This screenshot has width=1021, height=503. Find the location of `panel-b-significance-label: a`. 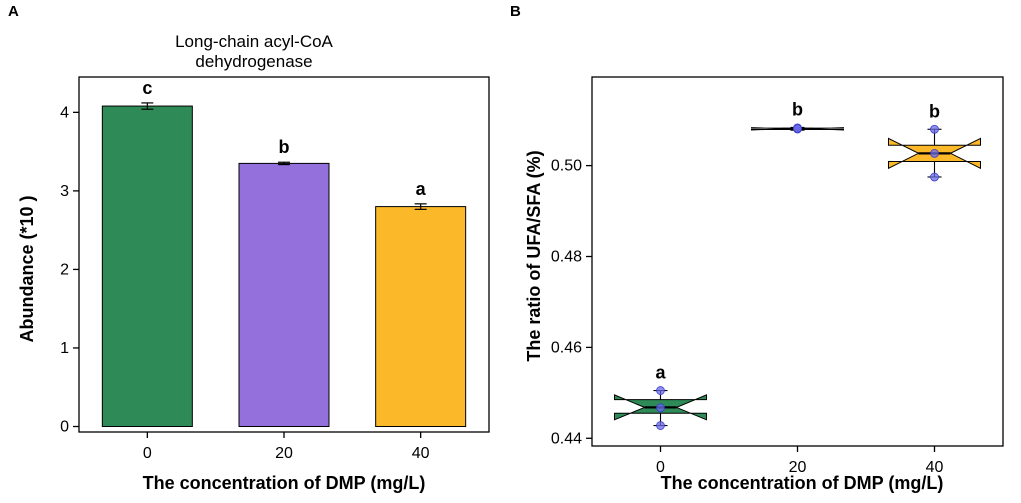

panel-b-significance-label: a is located at coordinates (660, 373).